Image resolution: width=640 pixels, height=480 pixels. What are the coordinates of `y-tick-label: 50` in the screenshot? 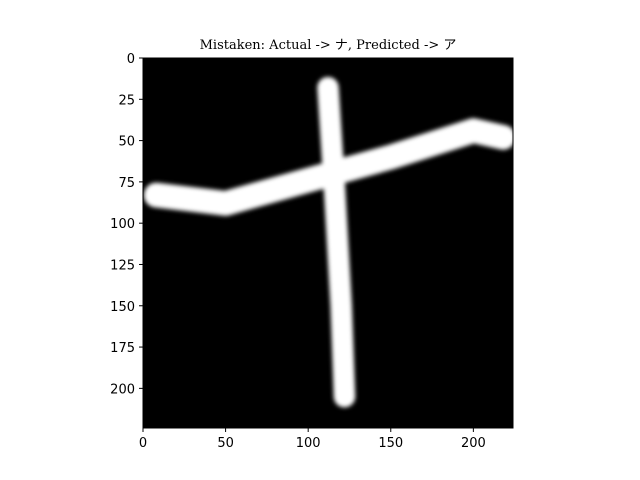 It's located at (126, 142).